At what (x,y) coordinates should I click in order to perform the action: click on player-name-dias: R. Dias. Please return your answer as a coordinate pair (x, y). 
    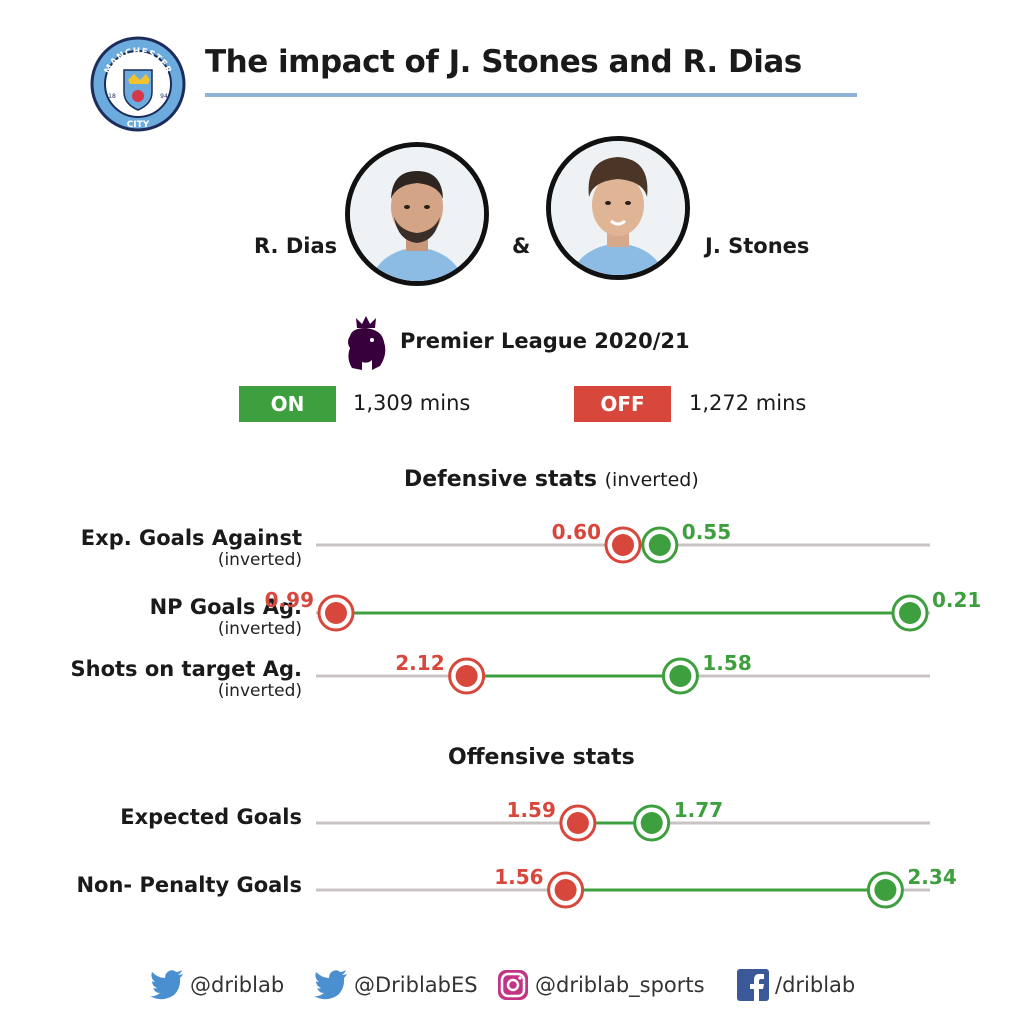
    Looking at the image, I should click on (296, 246).